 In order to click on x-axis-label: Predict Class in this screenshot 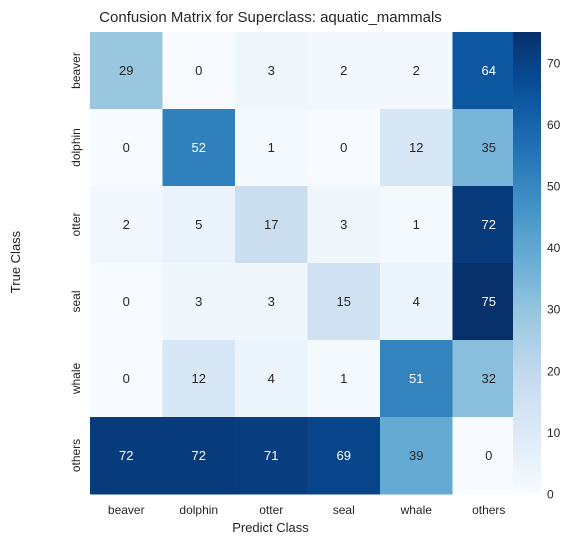, I will do `click(270, 527)`.